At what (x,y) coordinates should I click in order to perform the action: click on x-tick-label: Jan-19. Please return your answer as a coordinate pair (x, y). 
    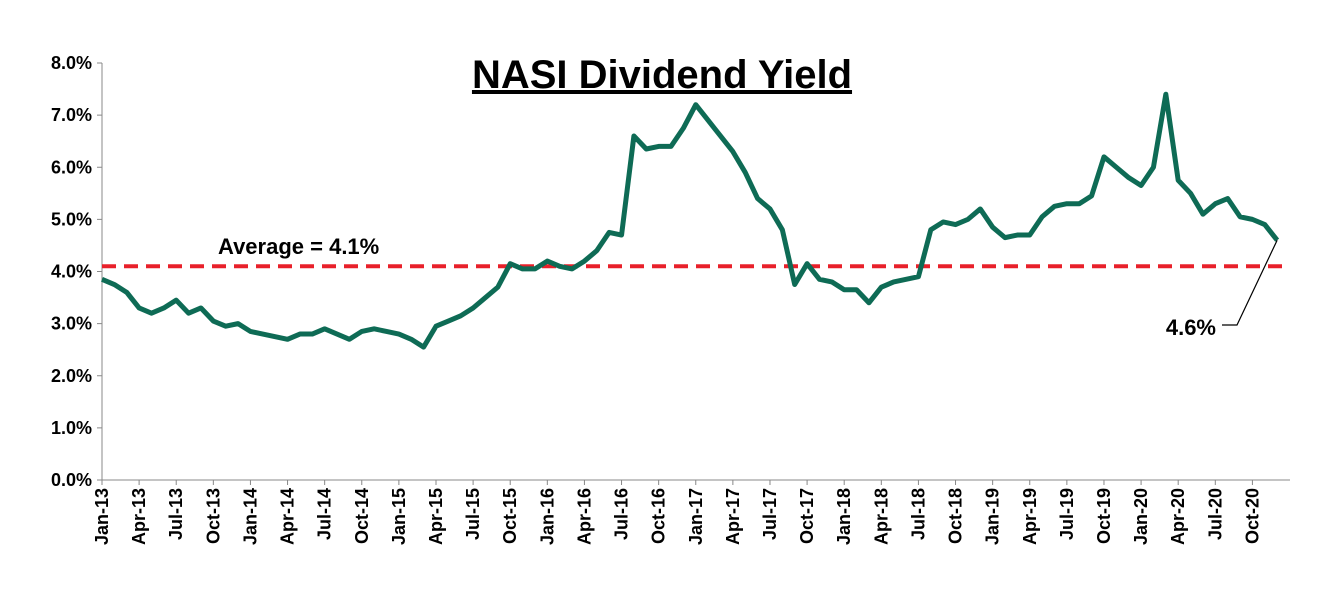
    Looking at the image, I should click on (993, 516).